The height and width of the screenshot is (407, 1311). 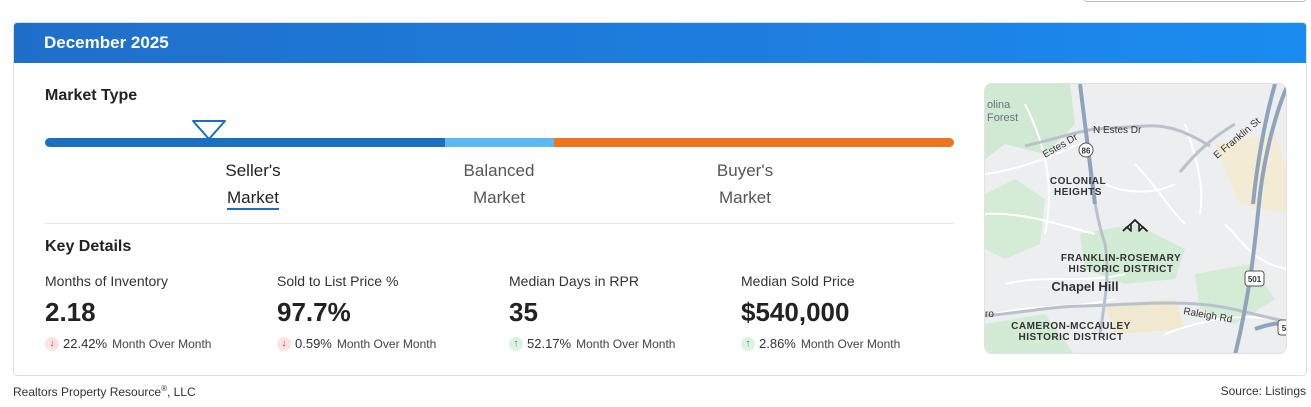 I want to click on market-indicator-icon, so click(x=209, y=130).